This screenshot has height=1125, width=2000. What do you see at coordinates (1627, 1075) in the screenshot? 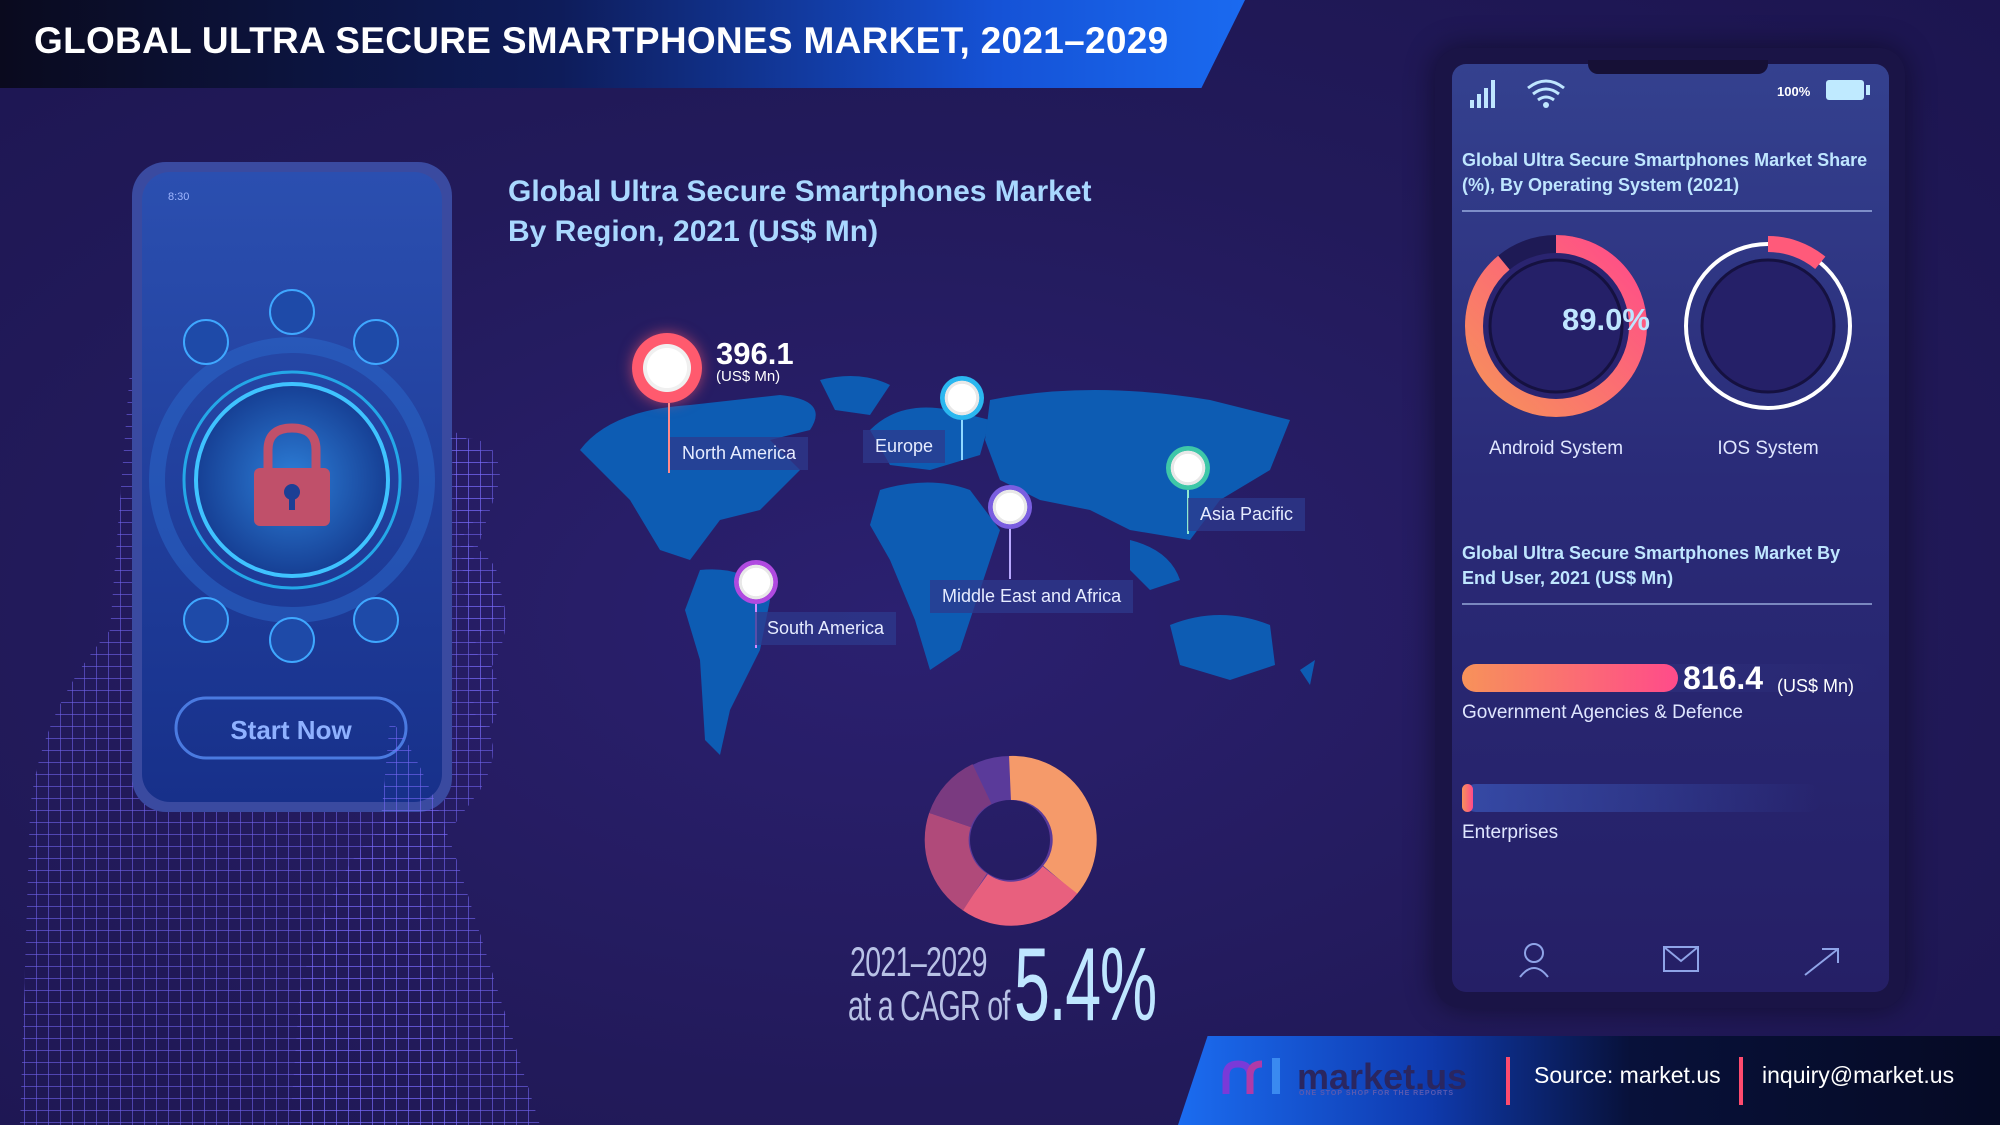
I see `footer-source: Source: market.us` at bounding box center [1627, 1075].